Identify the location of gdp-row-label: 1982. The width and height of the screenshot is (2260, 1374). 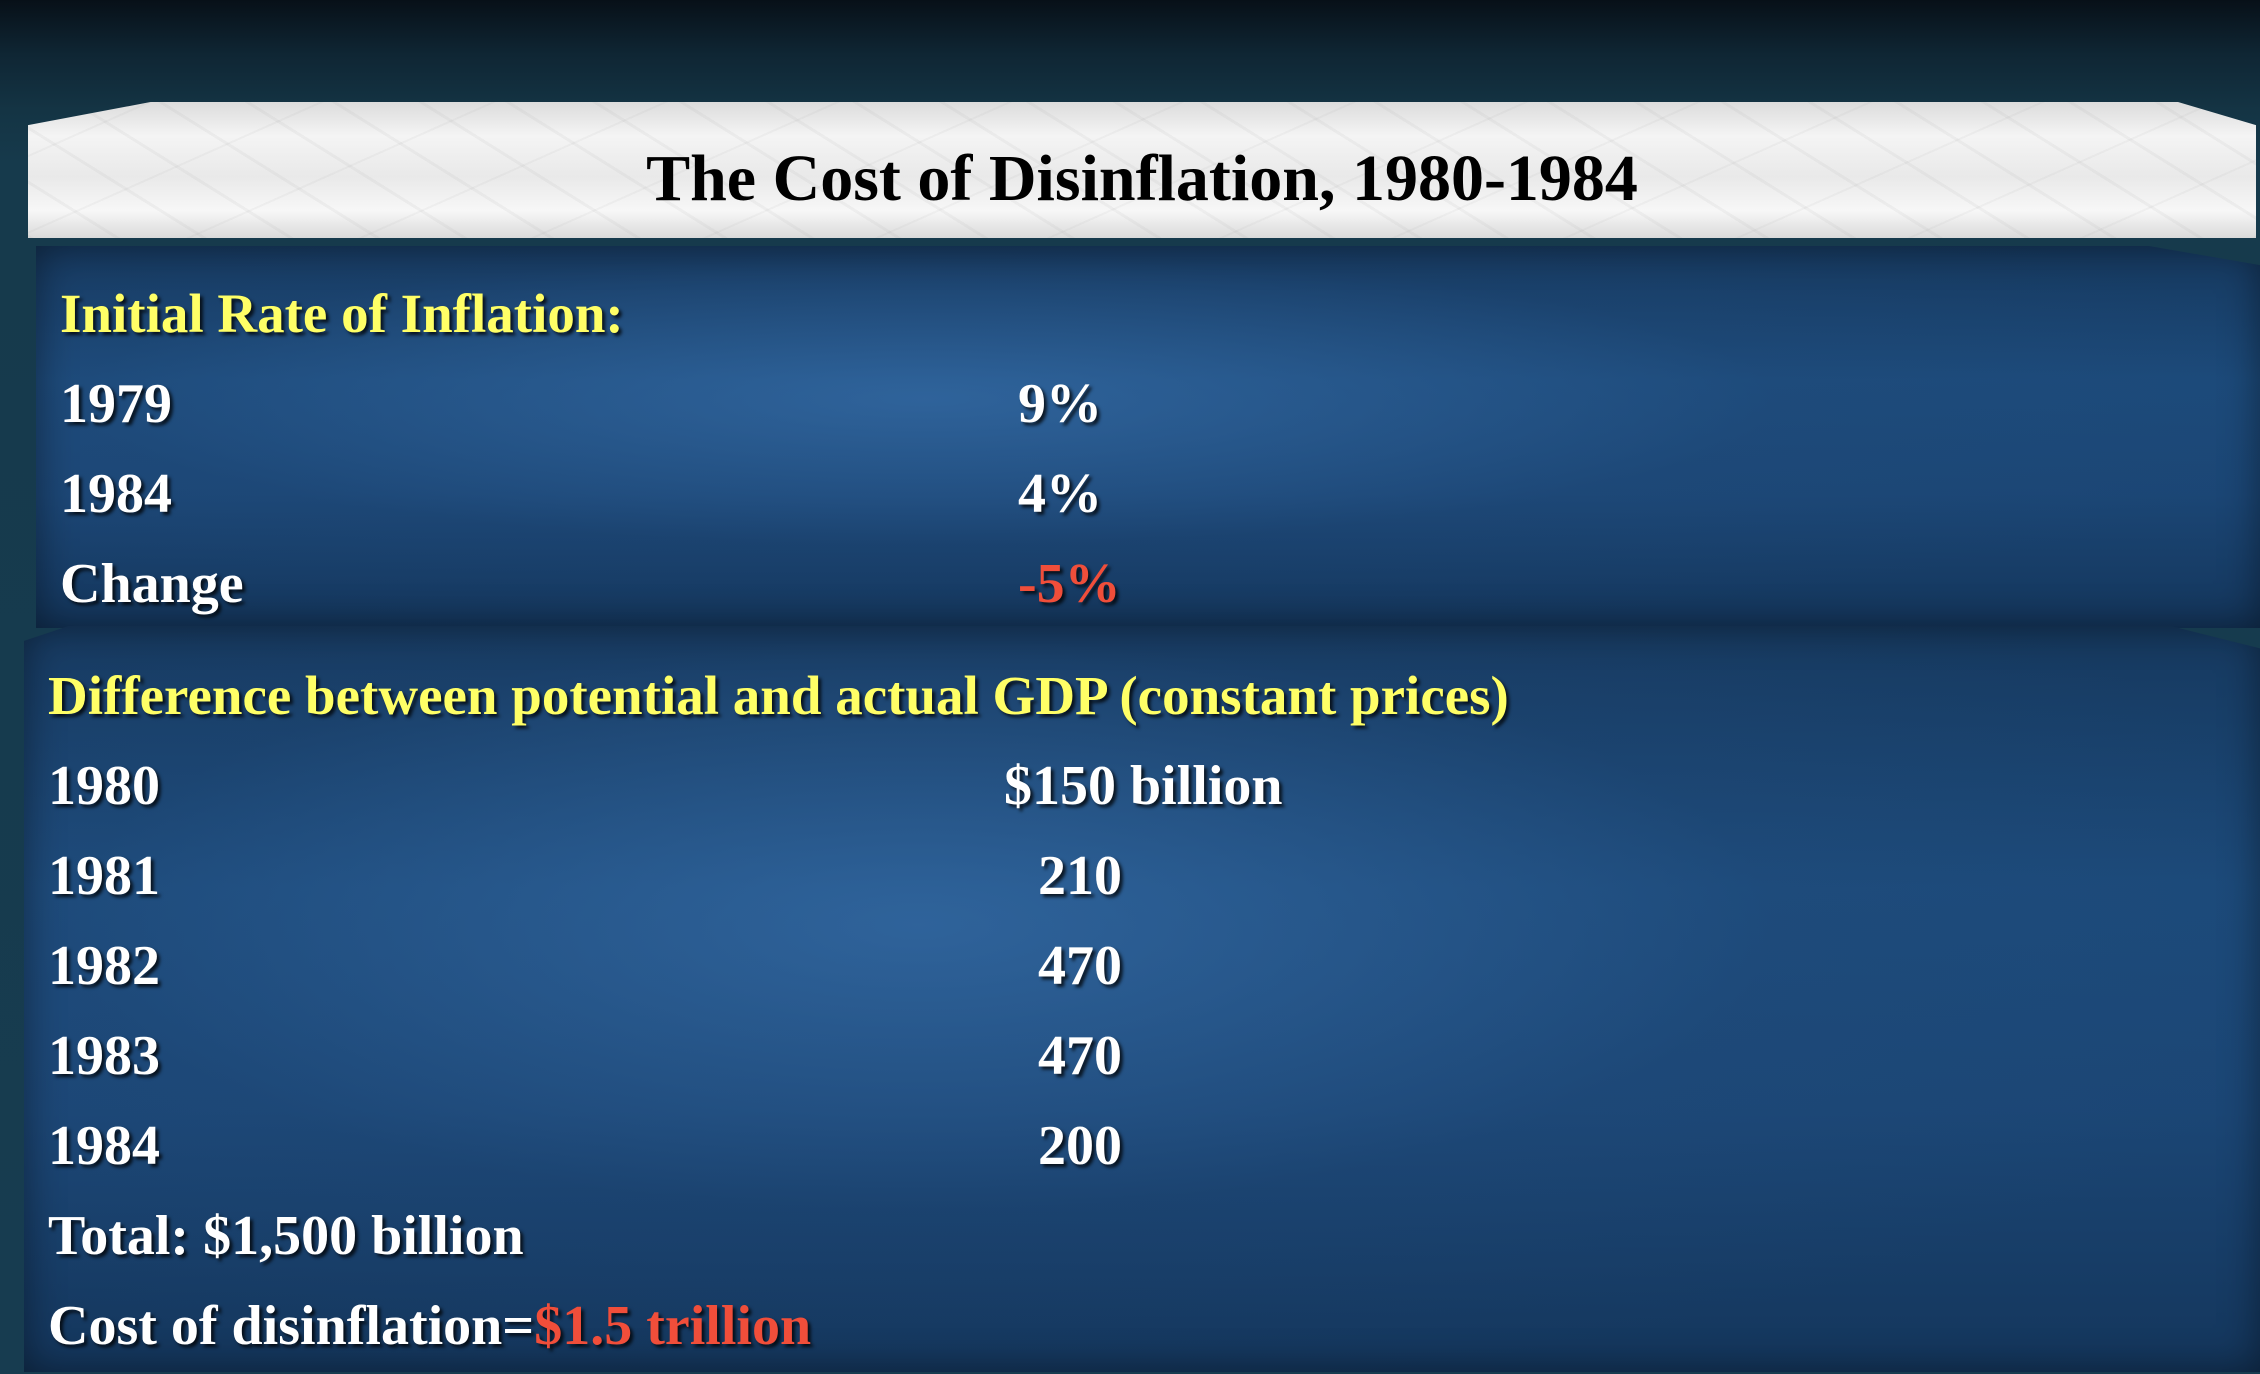
(104, 966).